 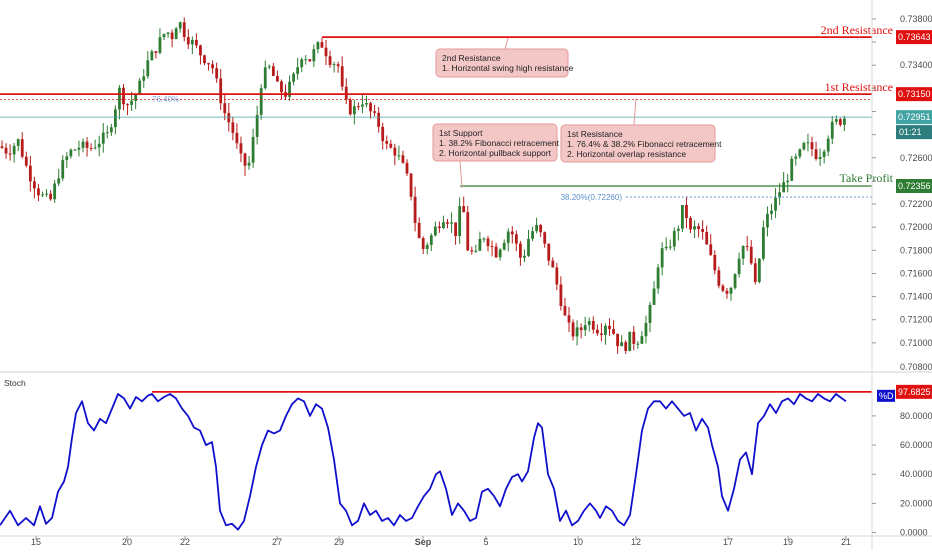 I want to click on time-tick-label: 17, so click(x=728, y=542).